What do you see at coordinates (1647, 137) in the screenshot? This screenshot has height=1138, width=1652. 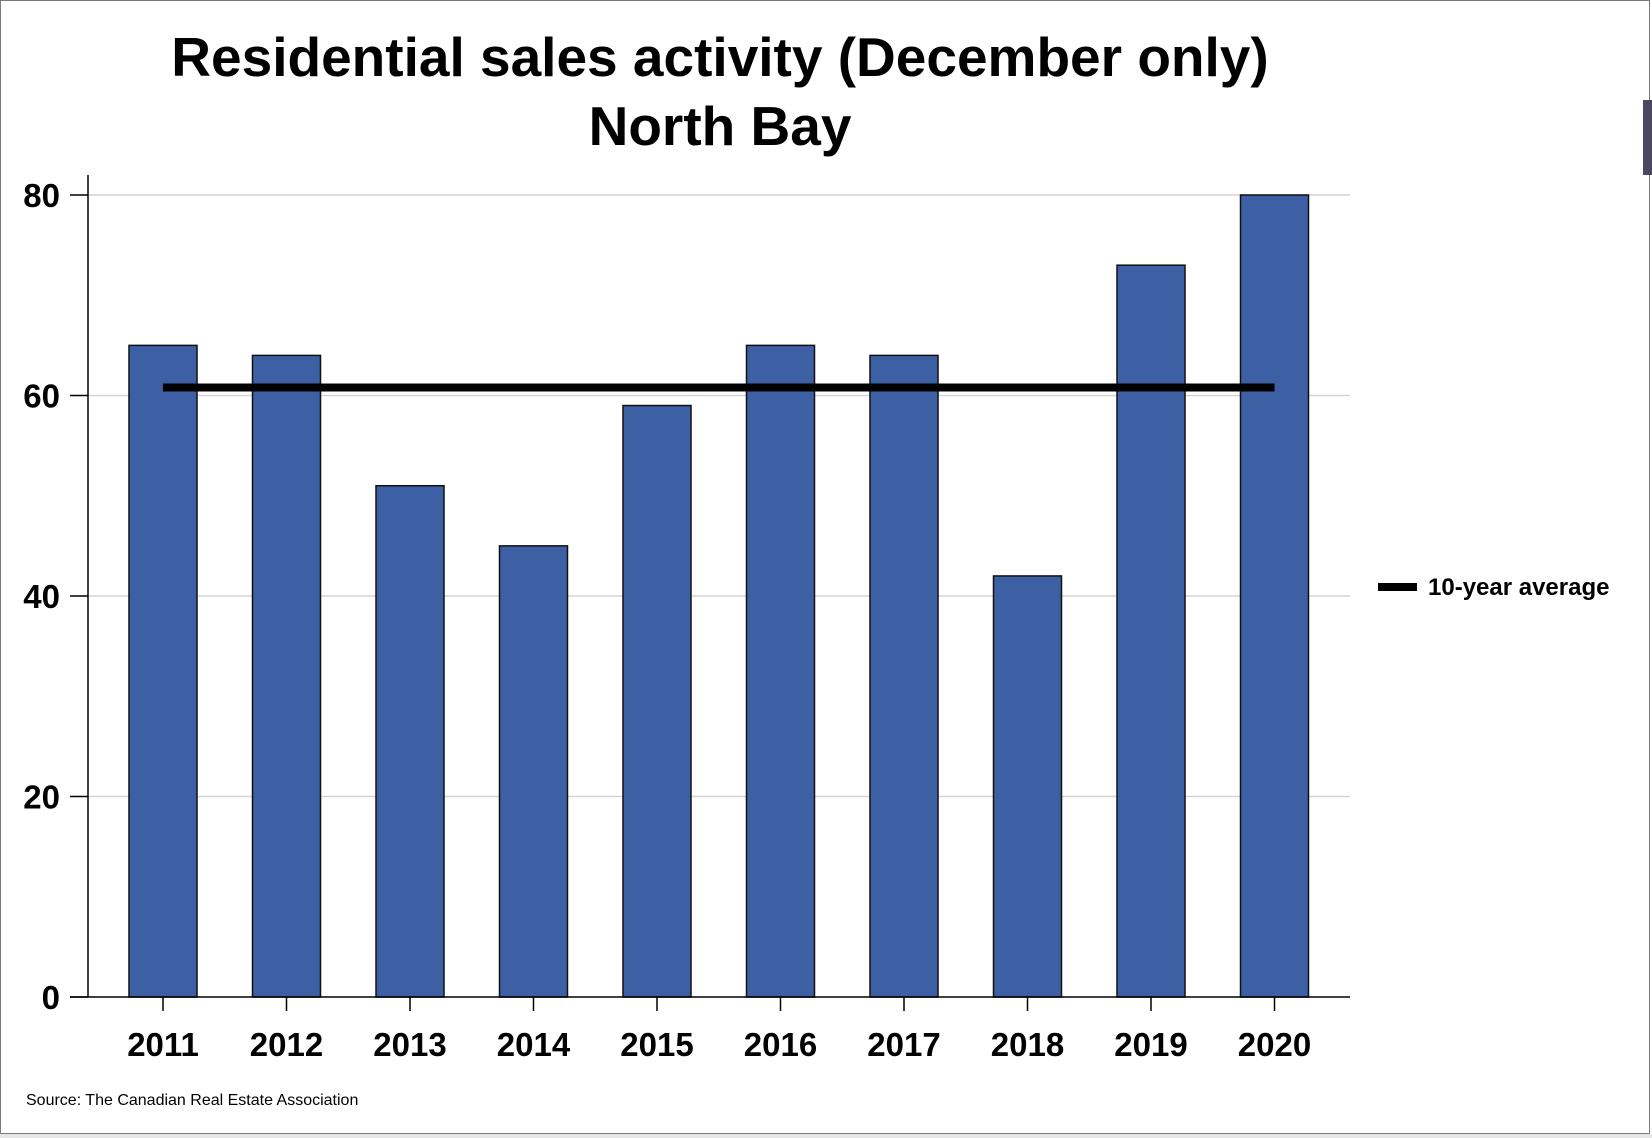 I see `window-right-strip` at bounding box center [1647, 137].